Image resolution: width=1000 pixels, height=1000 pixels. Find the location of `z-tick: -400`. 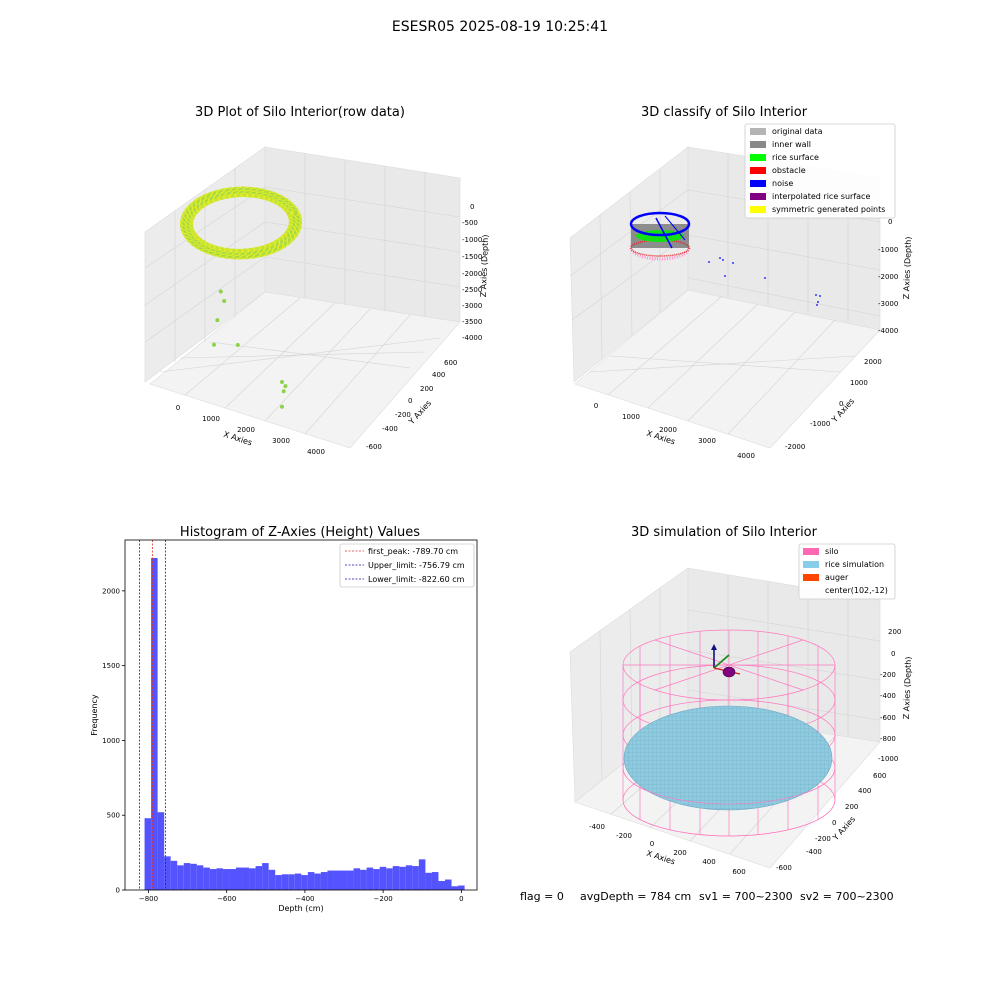

z-tick: -400 is located at coordinates (888, 696).